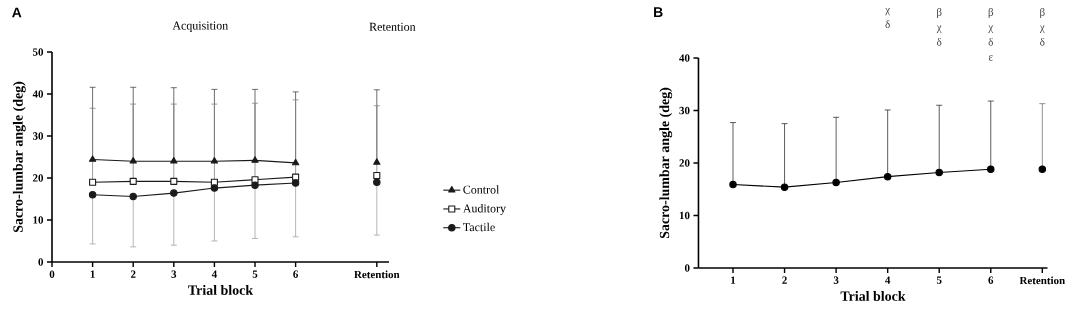 The height and width of the screenshot is (328, 1084). I want to click on y-tick-label: 50, so click(38, 52).